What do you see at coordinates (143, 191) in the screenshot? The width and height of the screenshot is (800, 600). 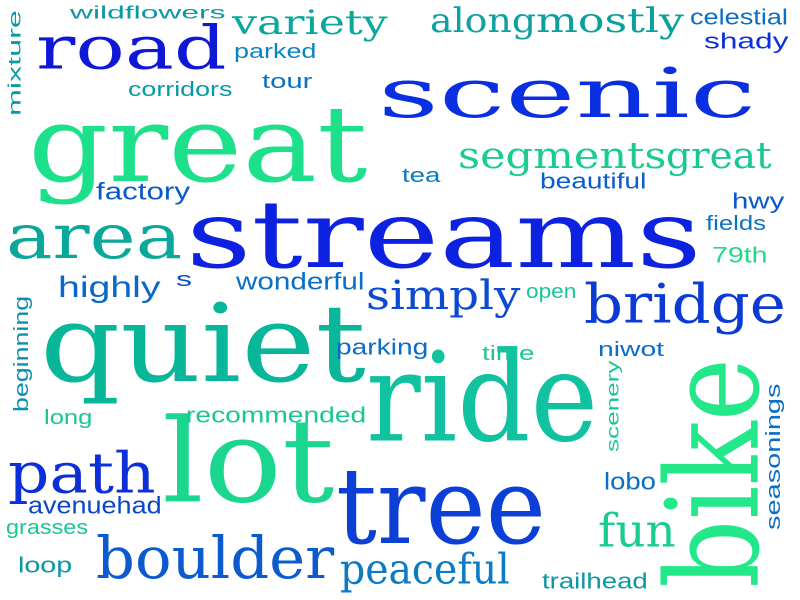 I see `word-factory: factory` at bounding box center [143, 191].